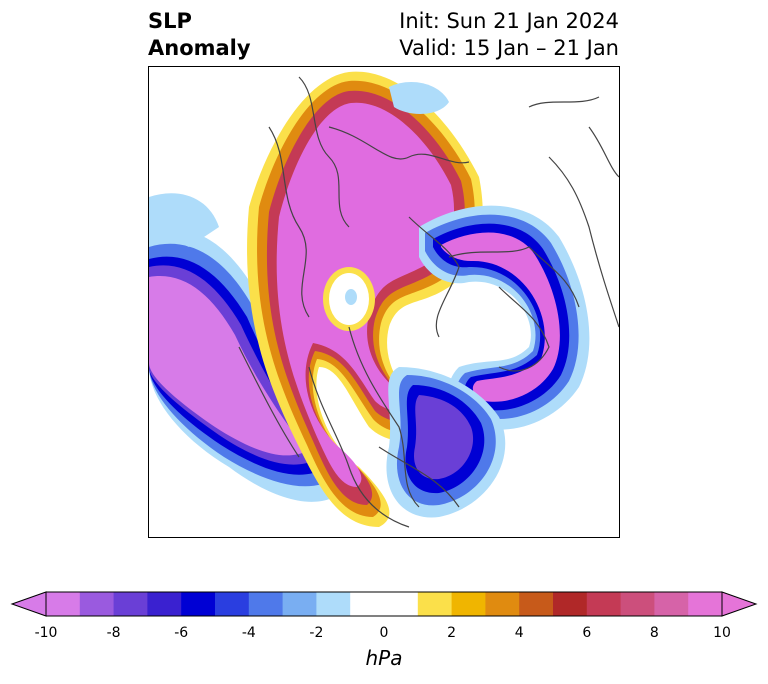 The image size is (768, 684). Describe the element at coordinates (181, 633) in the screenshot. I see `colorbar-tick-label: -6` at that location.